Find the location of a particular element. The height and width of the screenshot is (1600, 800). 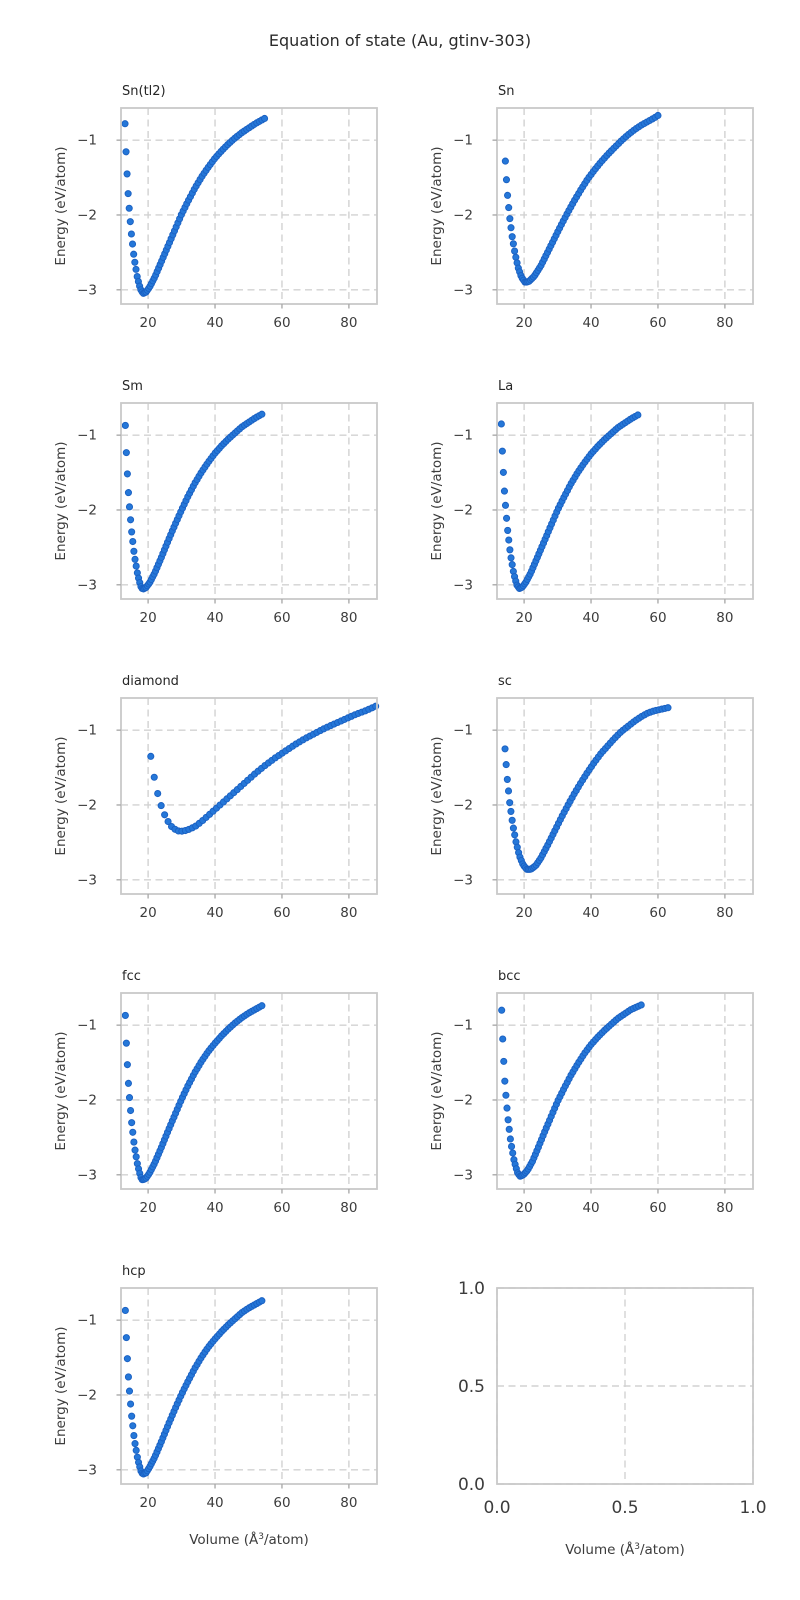

subplot-diamond: 20 40 60 80 −1 −2 −3 diamond Energy (eV/atom) is located at coordinates (216, 797).